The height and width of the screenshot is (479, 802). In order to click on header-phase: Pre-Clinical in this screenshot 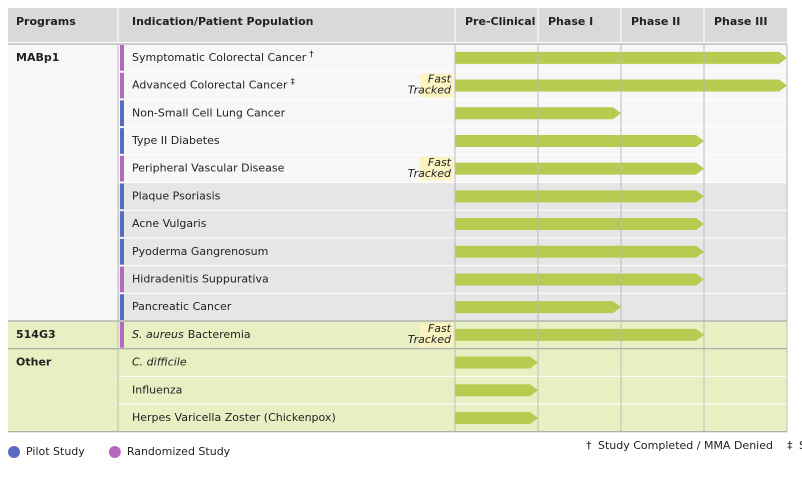, I will do `click(500, 21)`.